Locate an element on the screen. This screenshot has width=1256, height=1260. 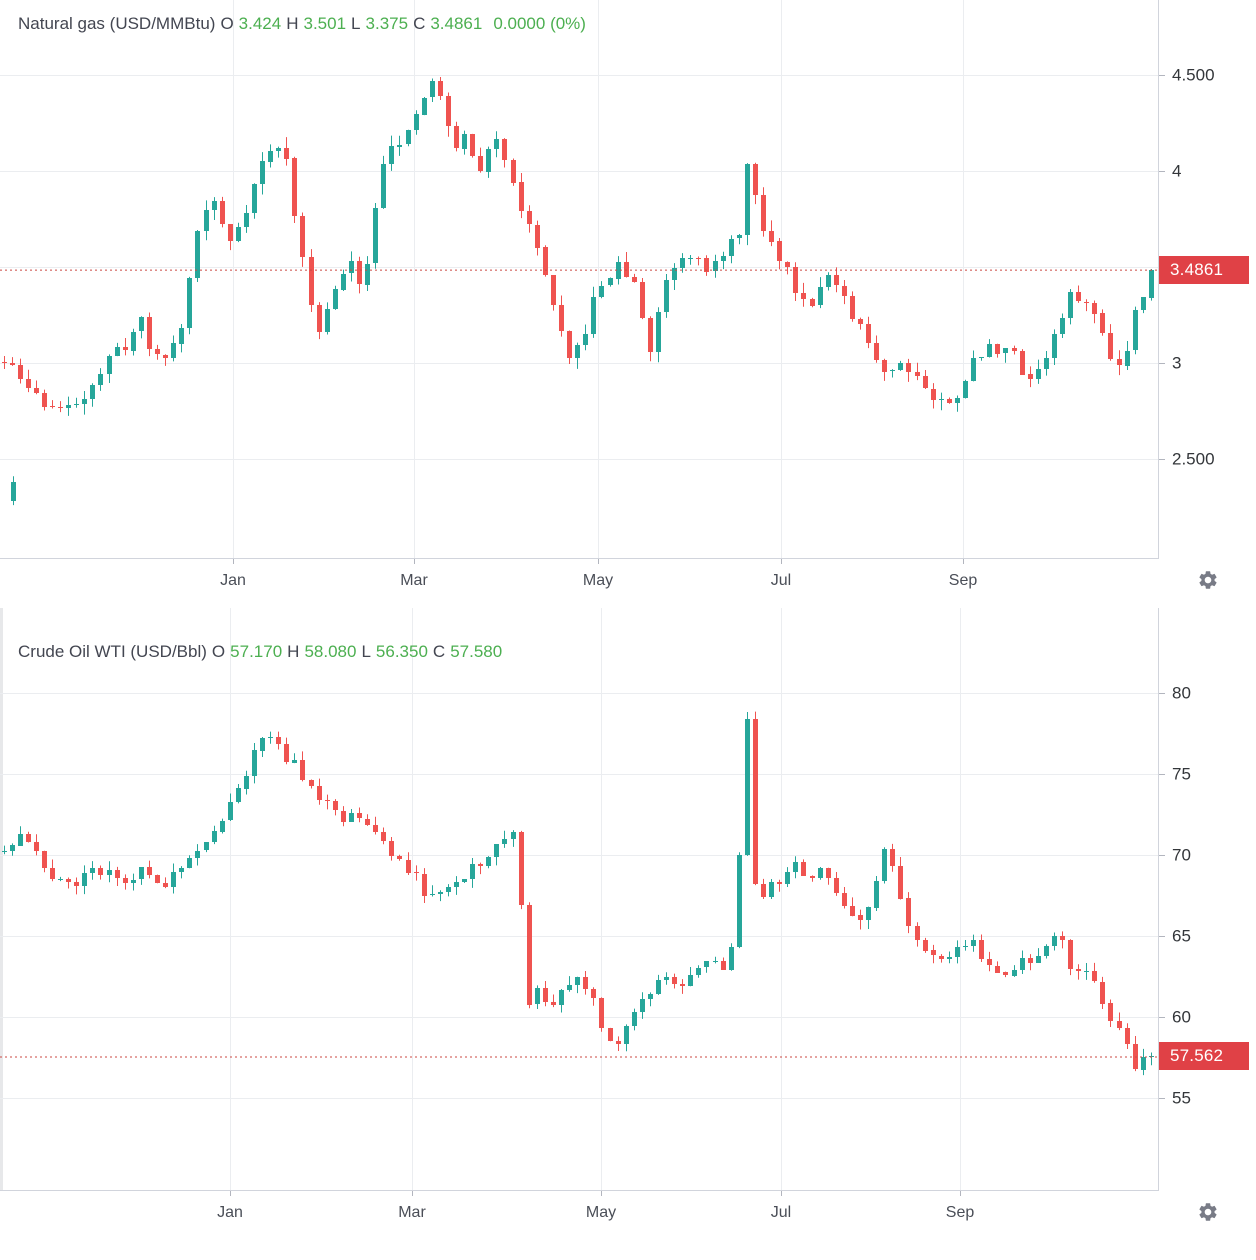
change-value: 0.0000 (0%) is located at coordinates (539, 23).